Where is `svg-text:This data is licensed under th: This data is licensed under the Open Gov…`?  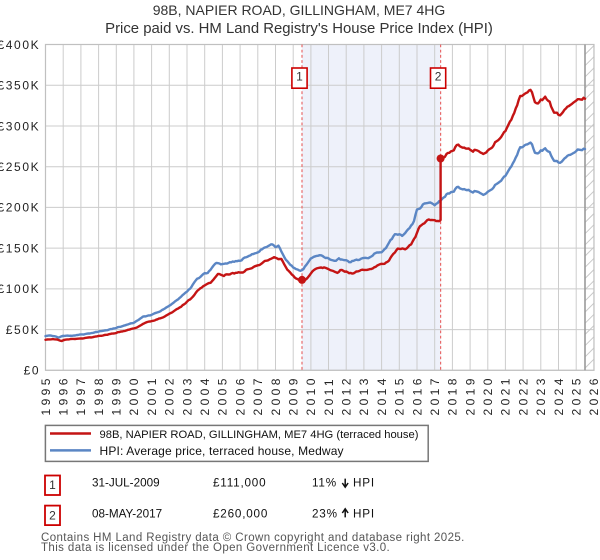
svg-text:This data is licensed under th: This data is licensed under the Open Gov… is located at coordinates (215, 548).